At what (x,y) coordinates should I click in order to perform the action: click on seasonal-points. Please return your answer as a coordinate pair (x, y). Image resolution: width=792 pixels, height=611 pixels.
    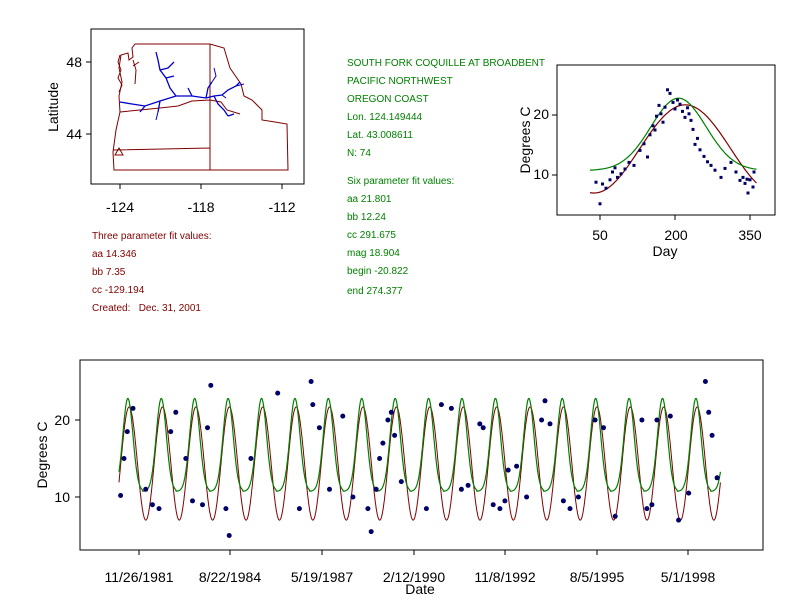
    Looking at the image, I should click on (675, 147).